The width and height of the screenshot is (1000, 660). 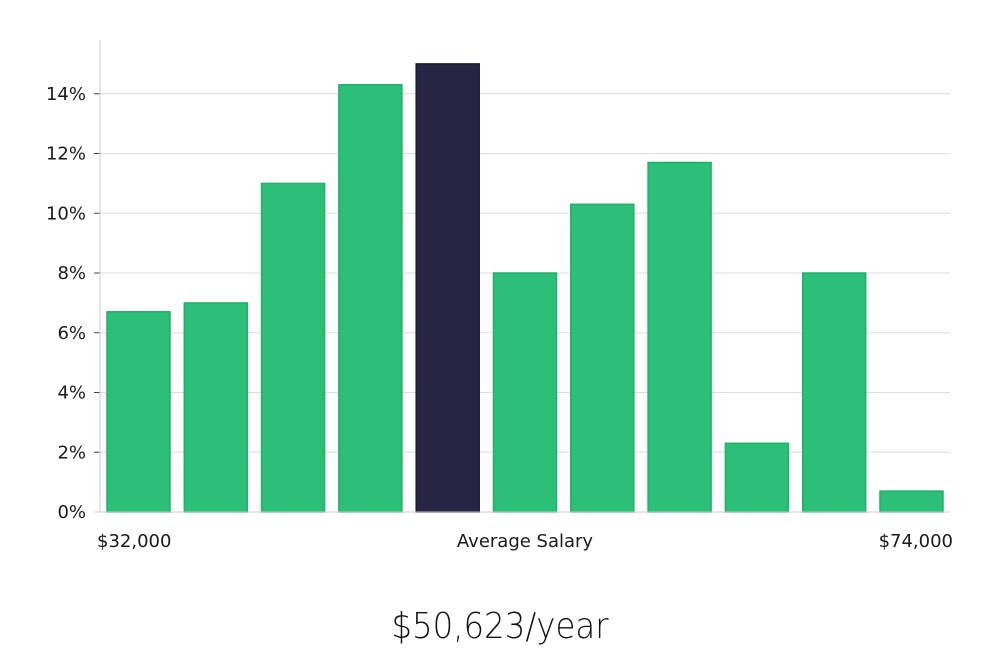 What do you see at coordinates (916, 541) in the screenshot?
I see `x-max-label: $74,000` at bounding box center [916, 541].